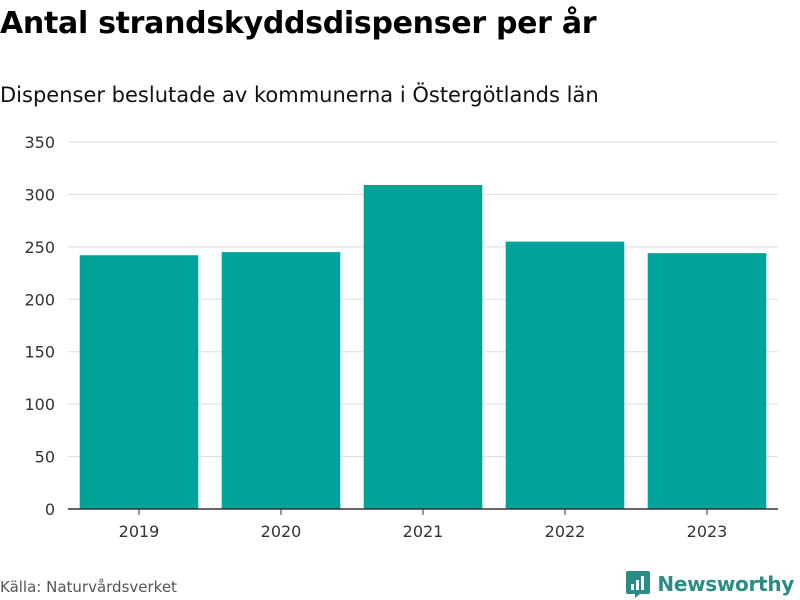  Describe the element at coordinates (707, 531) in the screenshot. I see `x-tick-label: 2023` at that location.